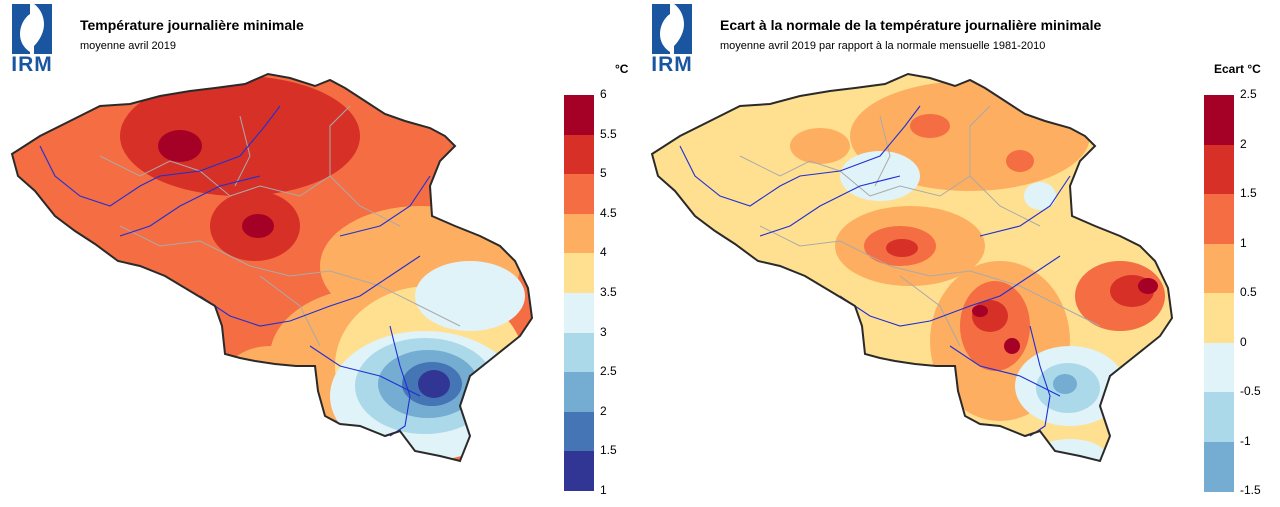  I want to click on legend-tick-label: 5.5, so click(608, 133).